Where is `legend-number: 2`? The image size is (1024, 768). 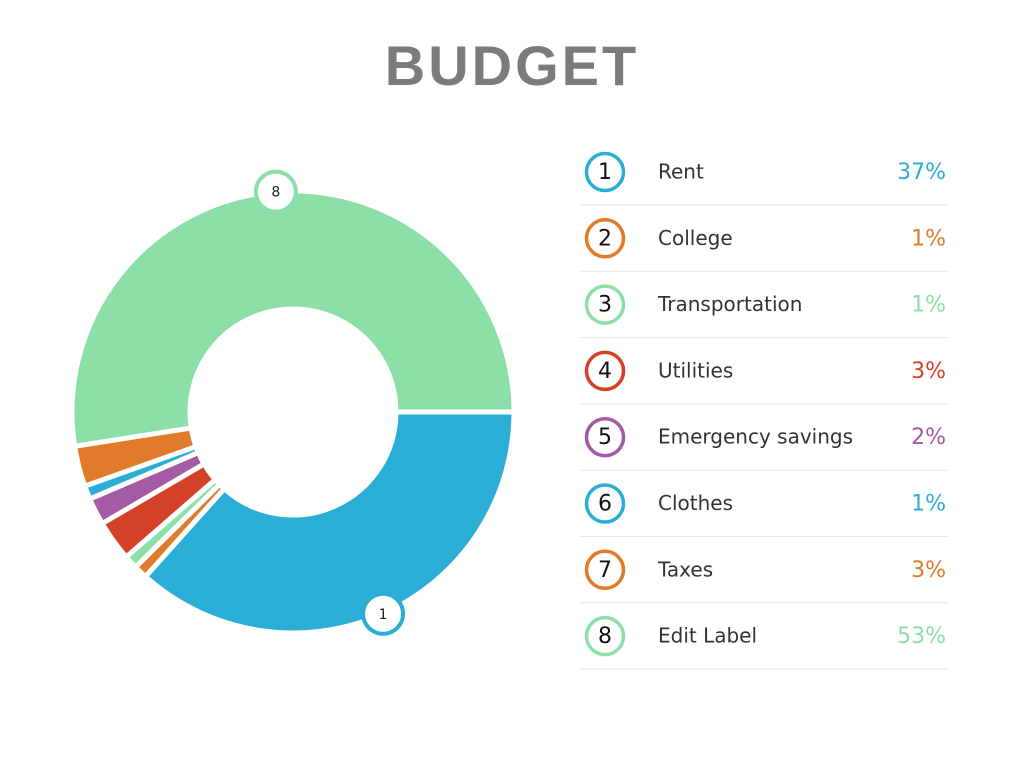 legend-number: 2 is located at coordinates (605, 238).